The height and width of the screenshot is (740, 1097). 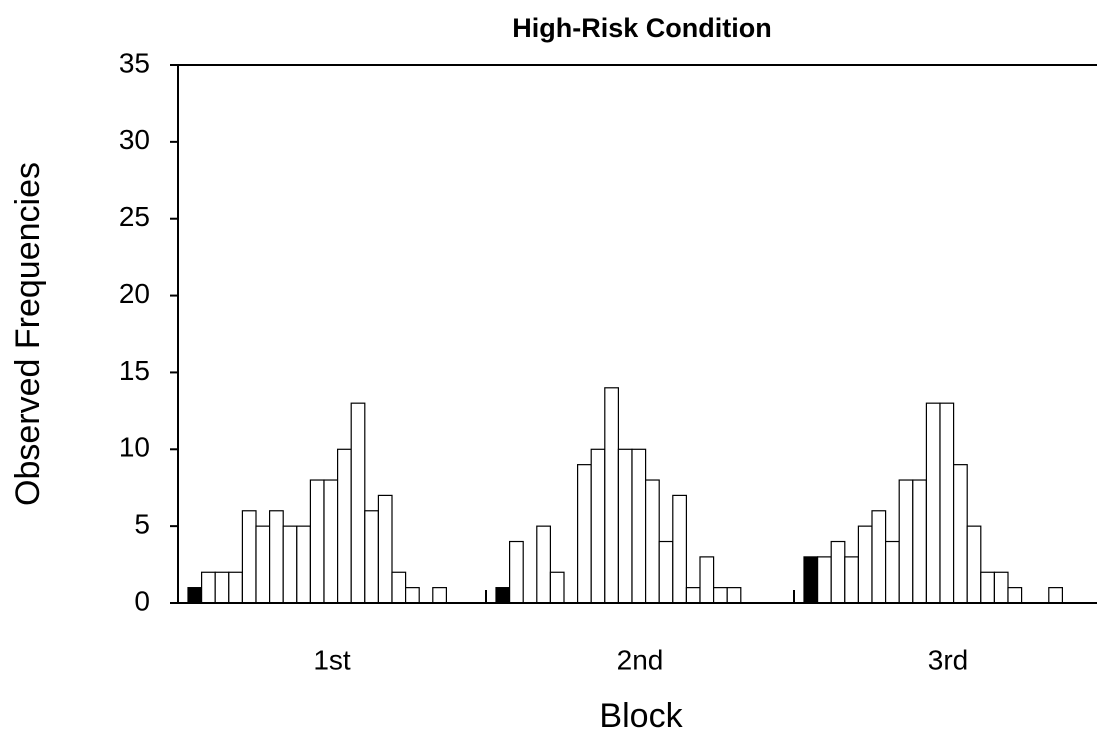 I want to click on chart-title: High-Risk Condition, so click(x=641, y=28).